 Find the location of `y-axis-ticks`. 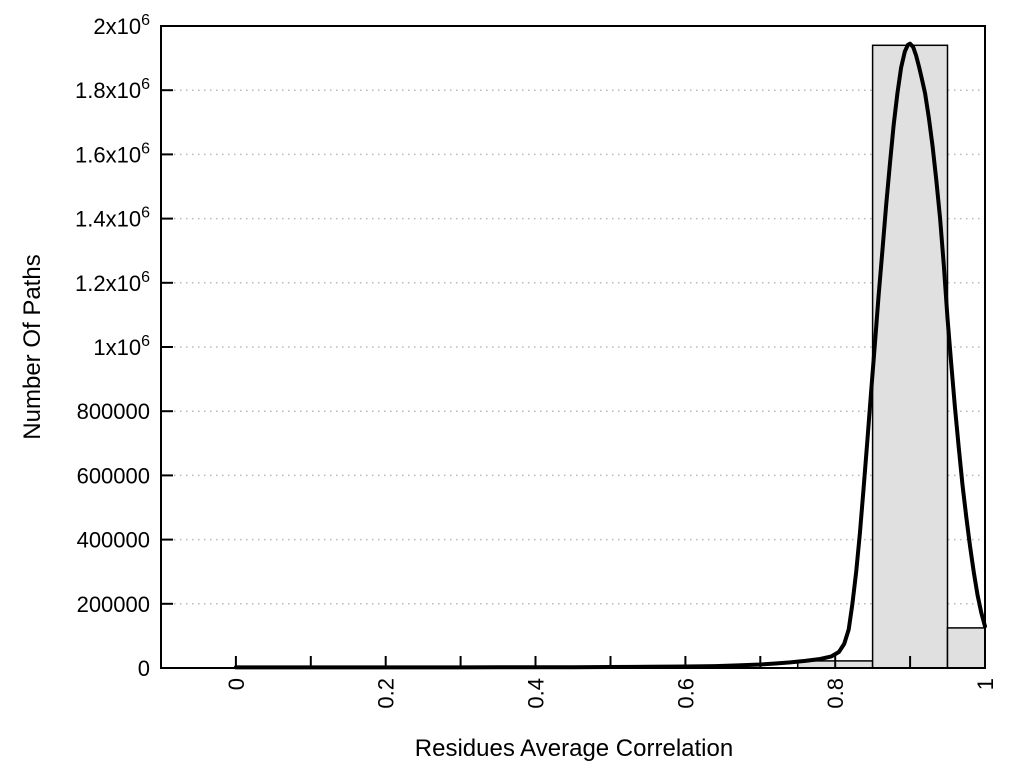

y-axis-ticks is located at coordinates (167, 347).